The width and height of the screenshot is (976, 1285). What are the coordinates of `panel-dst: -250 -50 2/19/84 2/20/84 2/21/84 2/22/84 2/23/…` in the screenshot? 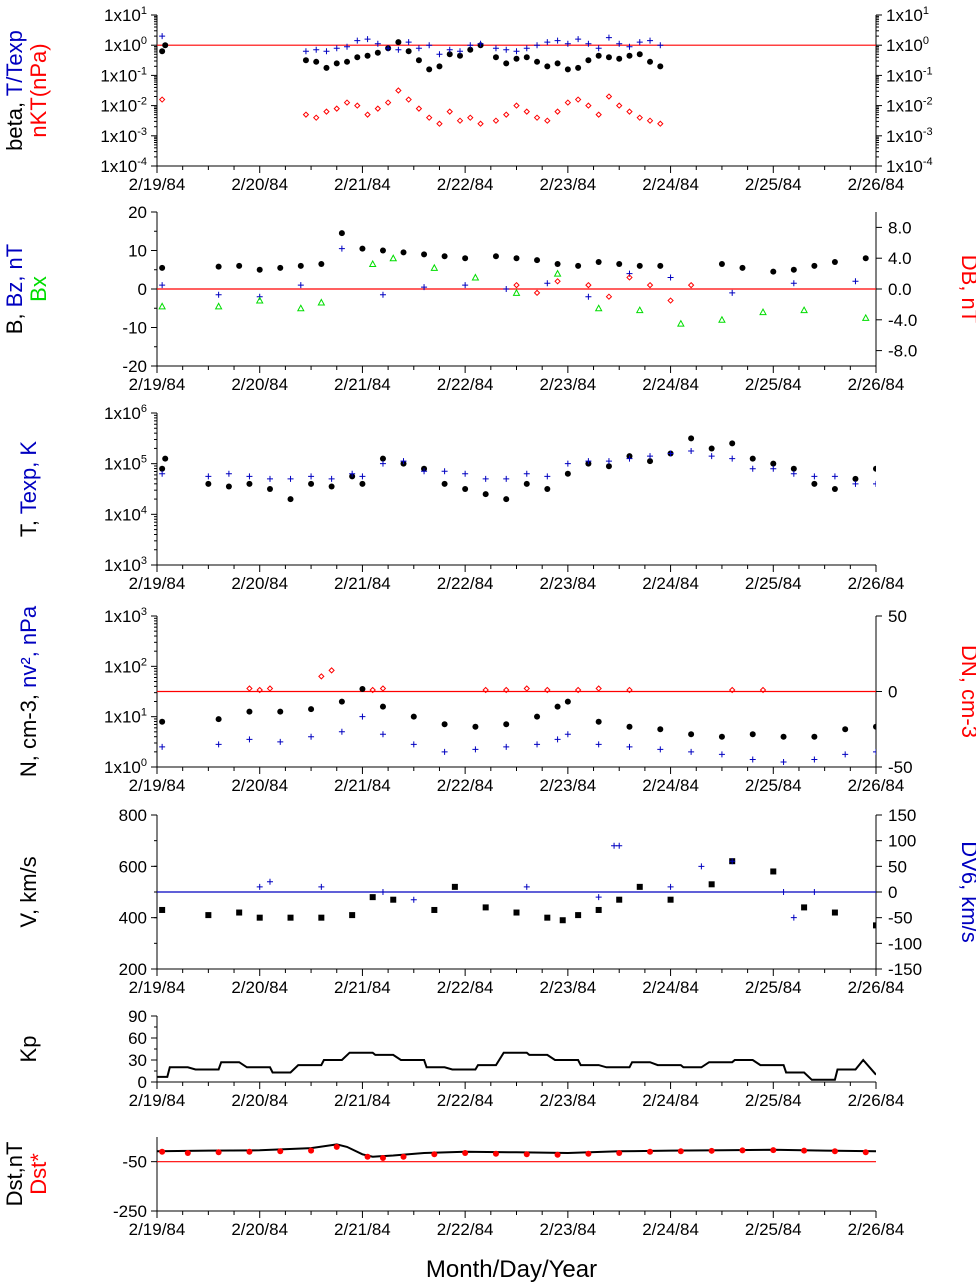 It's located at (453, 1188).